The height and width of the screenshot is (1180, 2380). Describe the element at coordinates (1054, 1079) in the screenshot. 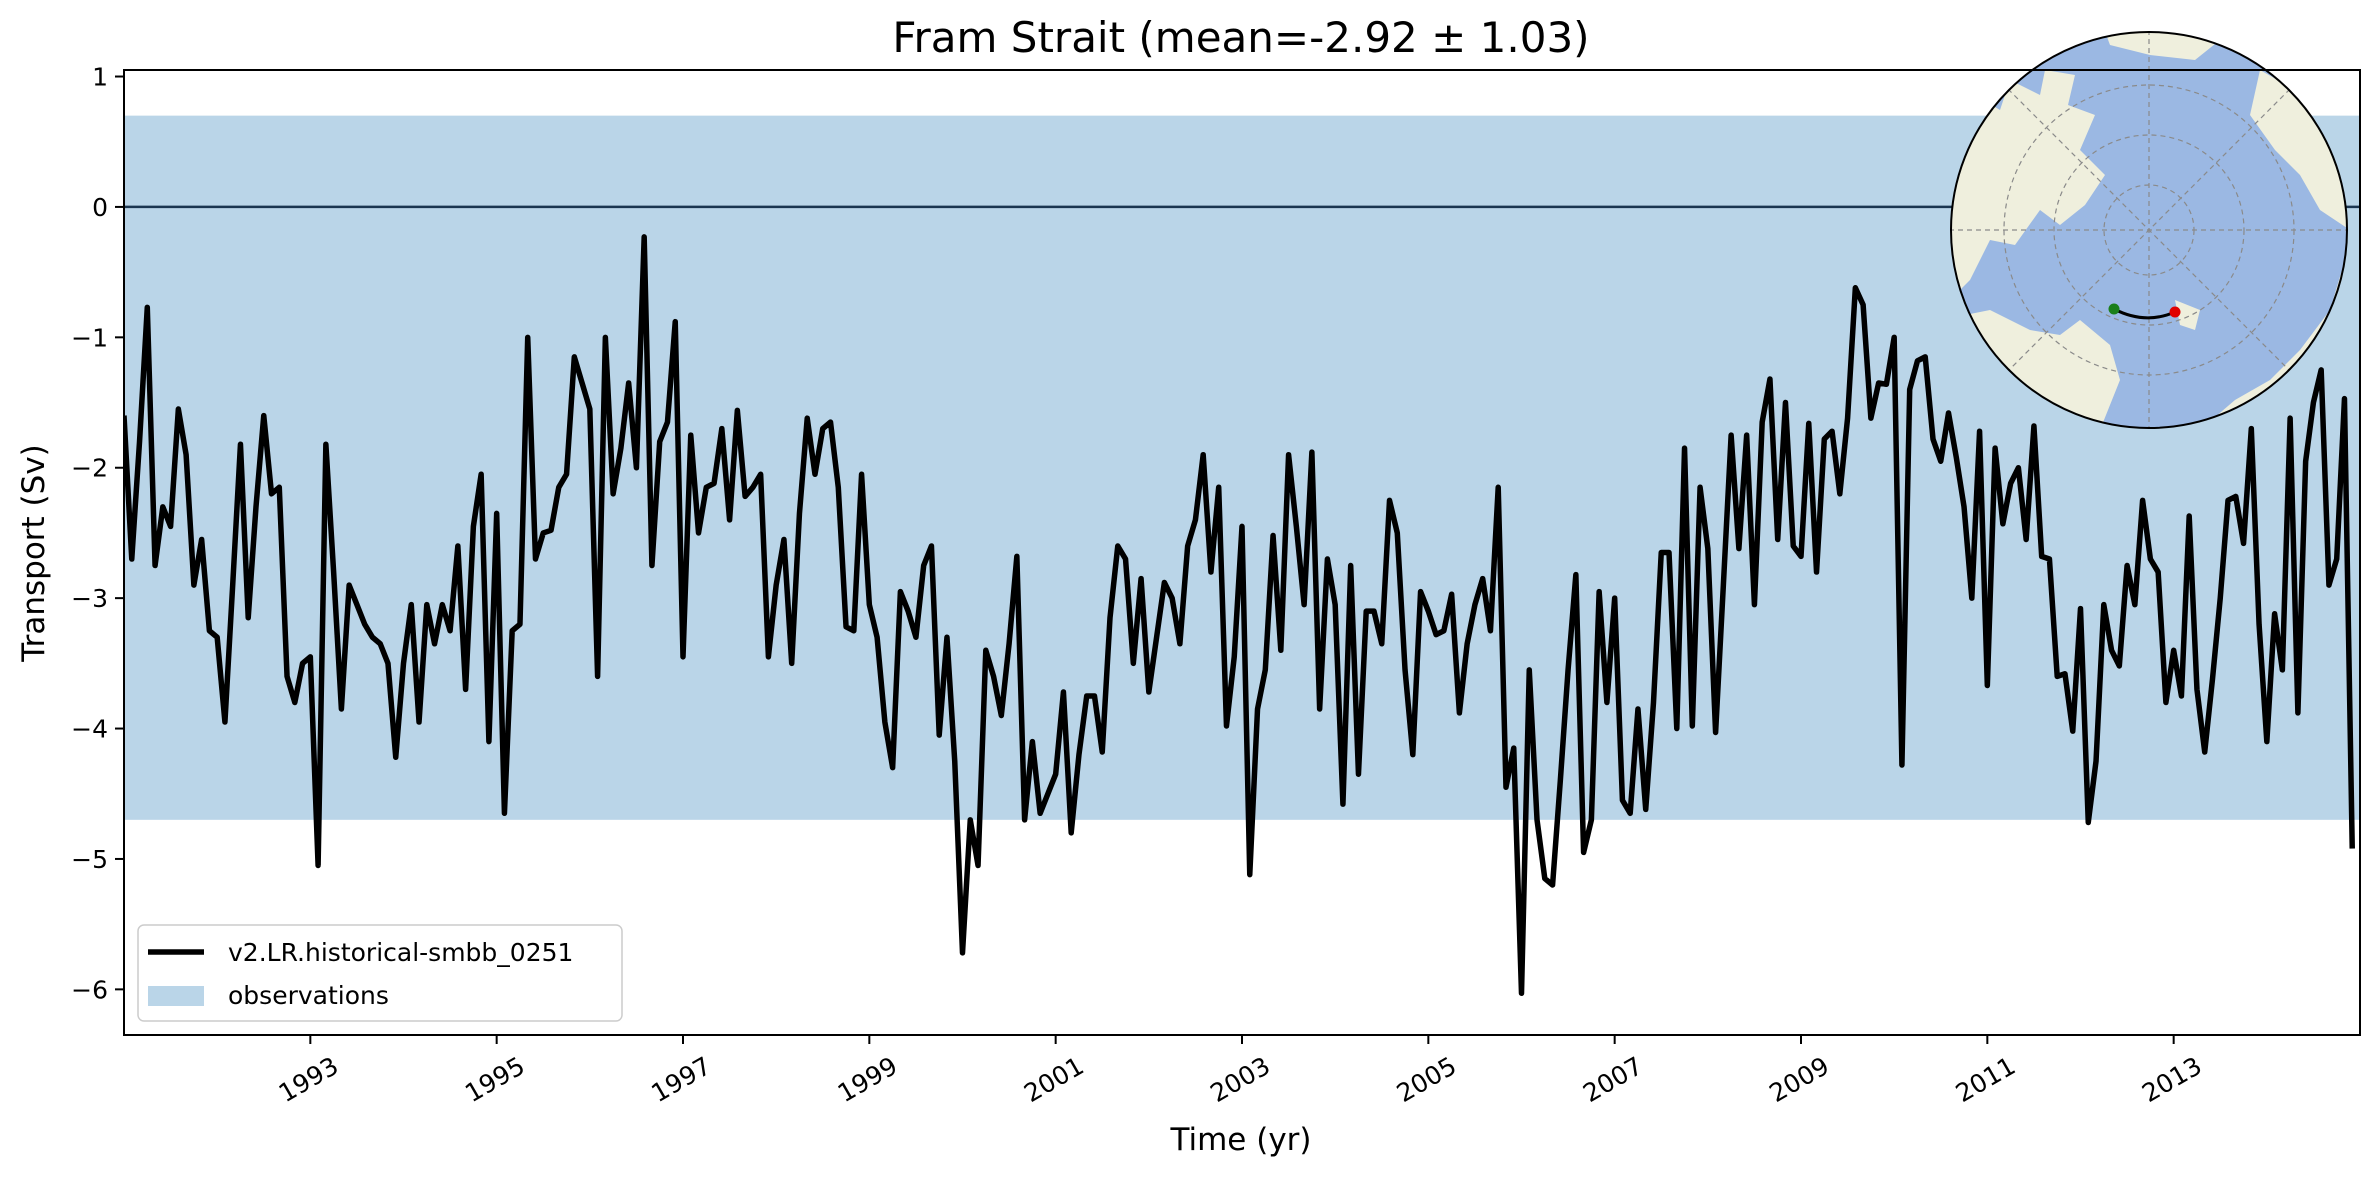

I see `x-tick-label: 2001` at that location.